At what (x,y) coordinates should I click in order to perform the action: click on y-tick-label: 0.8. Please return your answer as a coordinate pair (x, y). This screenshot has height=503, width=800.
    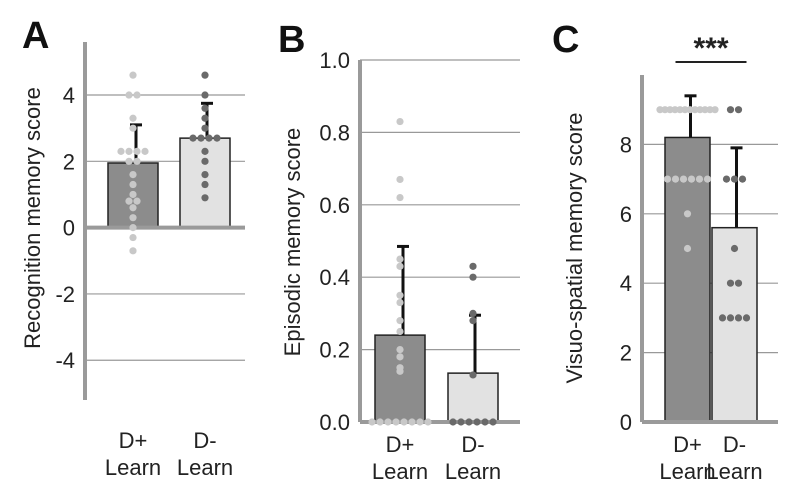
    Looking at the image, I should click on (334, 132).